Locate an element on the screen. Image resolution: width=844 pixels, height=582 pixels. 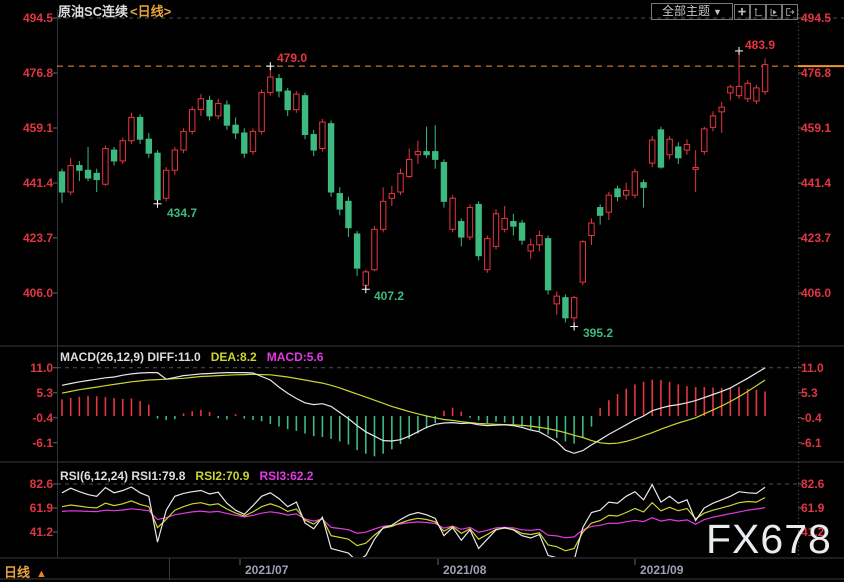
macd-axis-label-right: -6.1 is located at coordinates (811, 443).